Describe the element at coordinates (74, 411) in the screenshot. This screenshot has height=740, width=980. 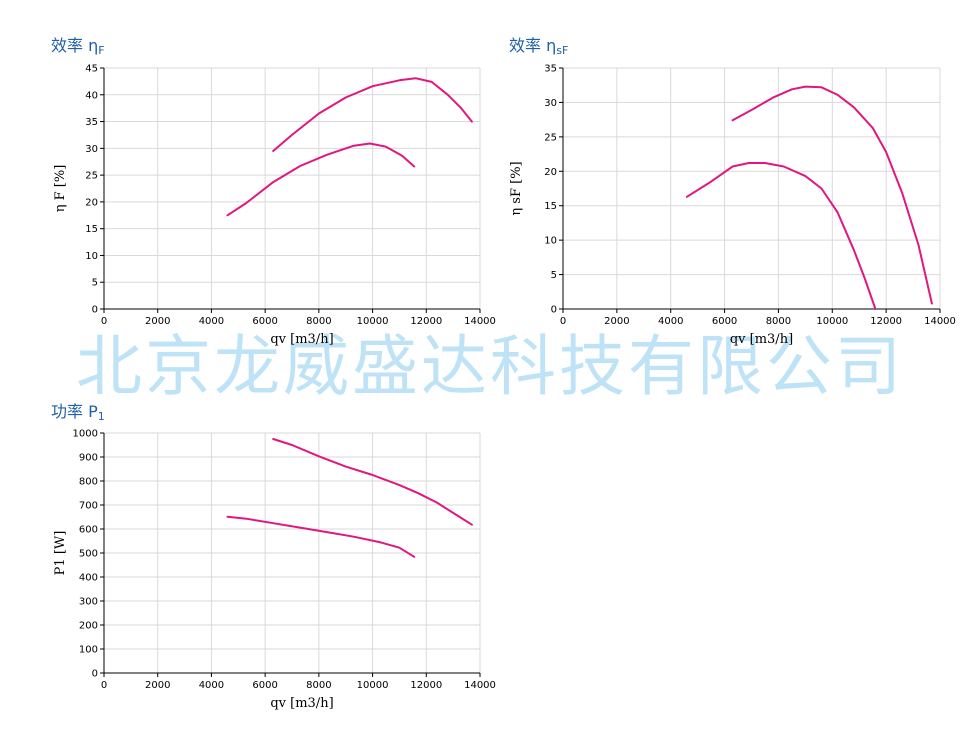
I see `chart-title-main: 功率 P` at that location.